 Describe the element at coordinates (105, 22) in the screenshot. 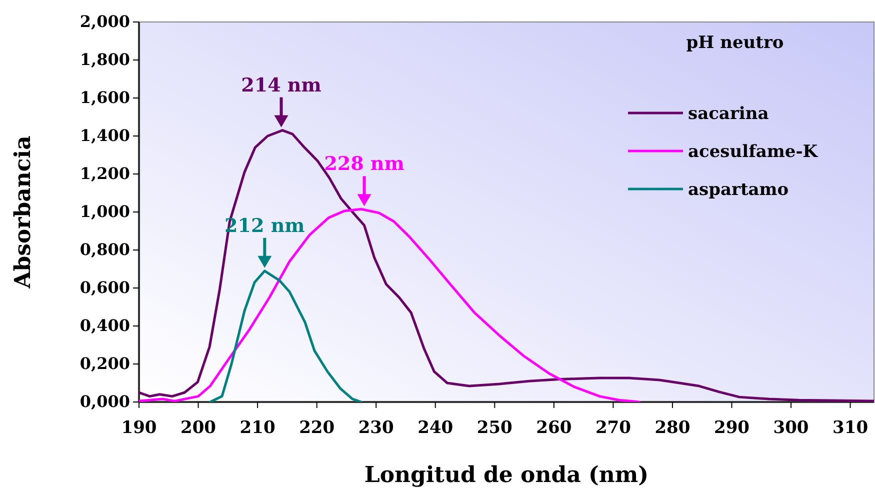

I see `y-tick-label: 2,000` at that location.